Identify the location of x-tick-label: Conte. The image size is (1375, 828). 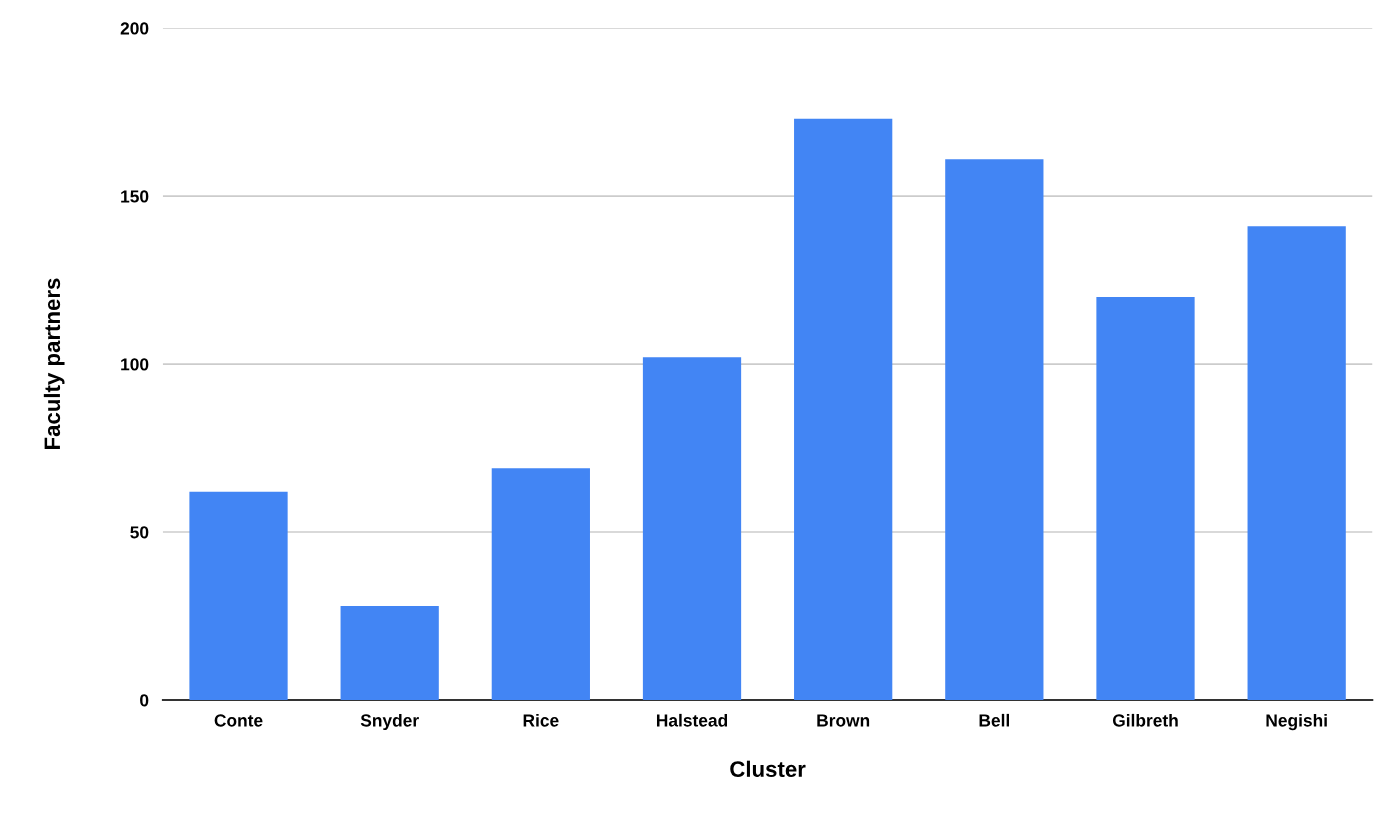
(238, 720).